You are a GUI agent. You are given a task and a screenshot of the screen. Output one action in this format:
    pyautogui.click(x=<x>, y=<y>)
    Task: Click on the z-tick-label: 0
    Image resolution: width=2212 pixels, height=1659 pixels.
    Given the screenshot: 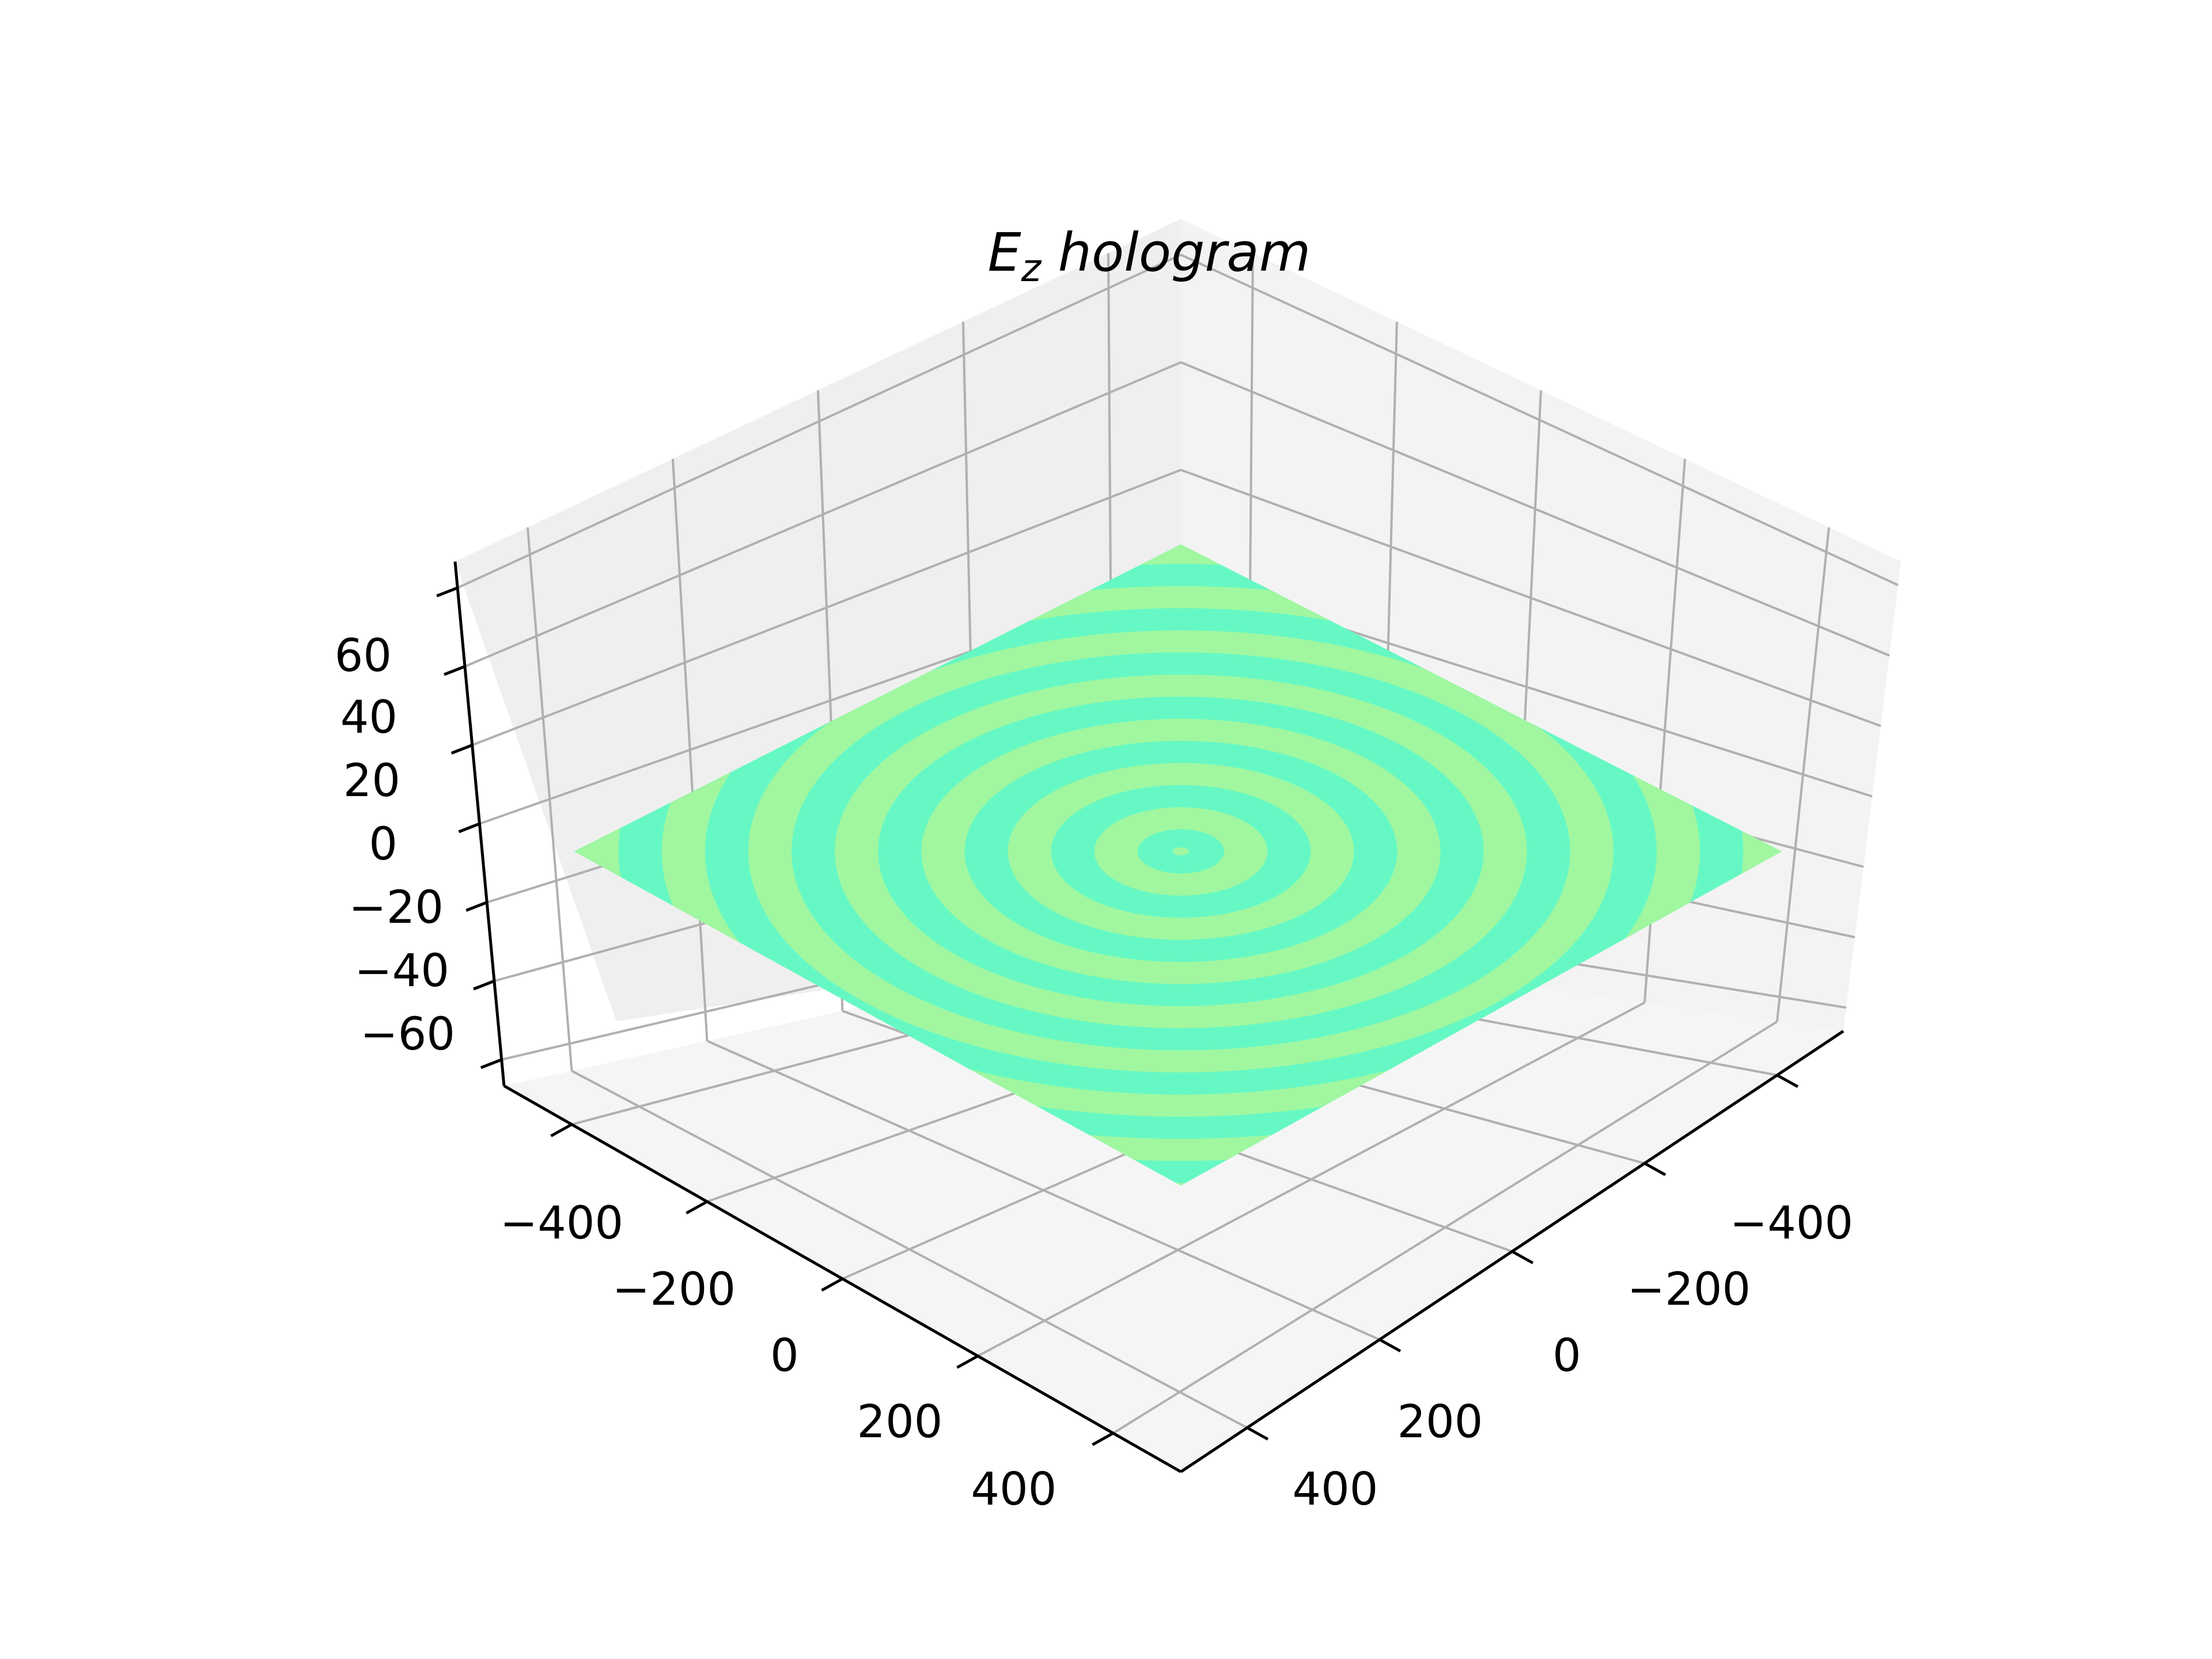 What is the action you would take?
    pyautogui.click(x=383, y=844)
    